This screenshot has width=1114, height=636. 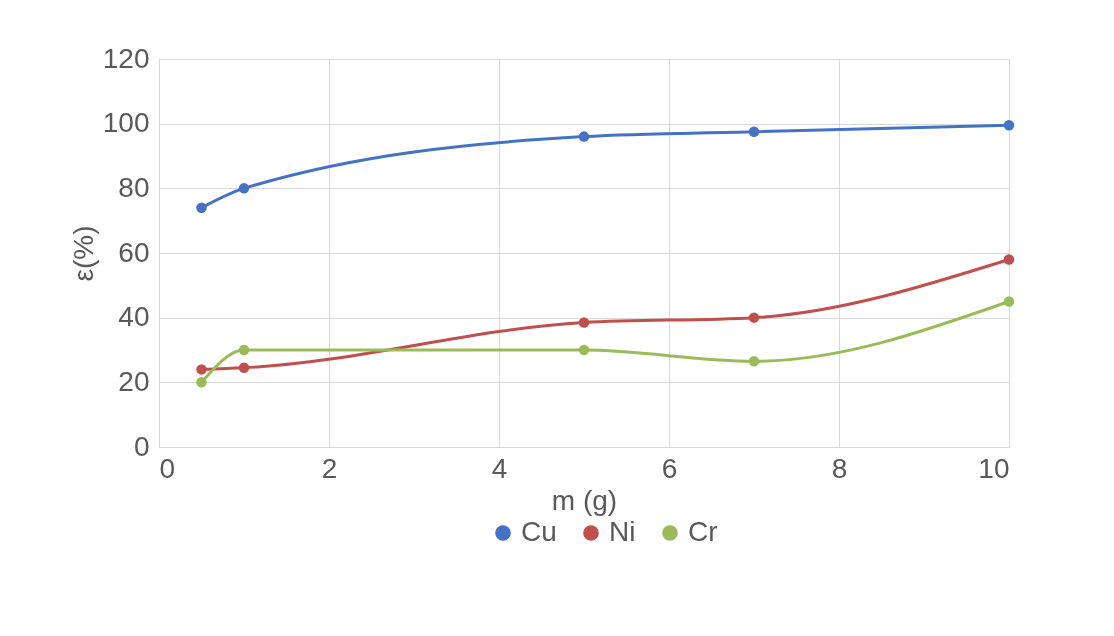 What do you see at coordinates (83, 253) in the screenshot?
I see `y-axis-title: ε(%)` at bounding box center [83, 253].